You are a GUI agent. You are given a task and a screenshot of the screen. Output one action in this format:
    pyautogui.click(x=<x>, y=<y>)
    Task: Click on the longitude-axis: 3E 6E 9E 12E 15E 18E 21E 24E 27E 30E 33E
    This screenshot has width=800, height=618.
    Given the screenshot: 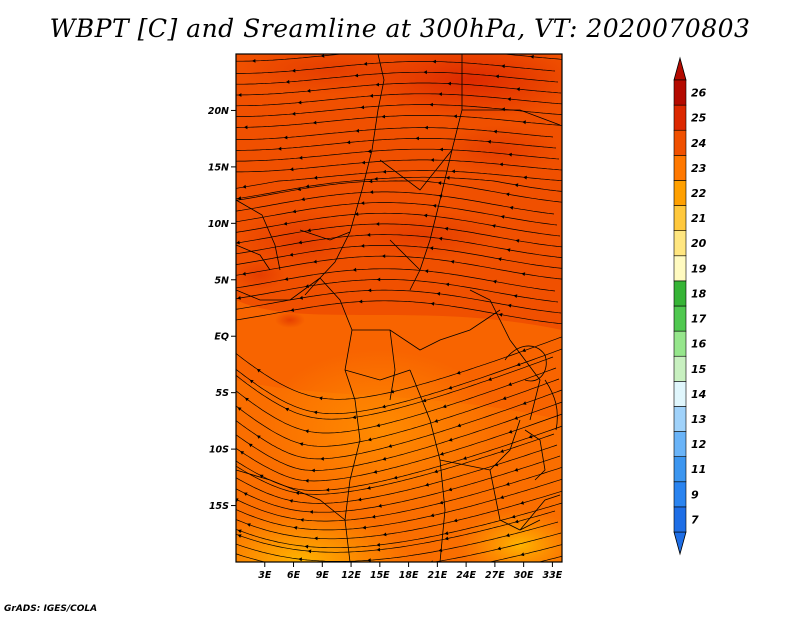 What is the action you would take?
    pyautogui.click(x=410, y=571)
    